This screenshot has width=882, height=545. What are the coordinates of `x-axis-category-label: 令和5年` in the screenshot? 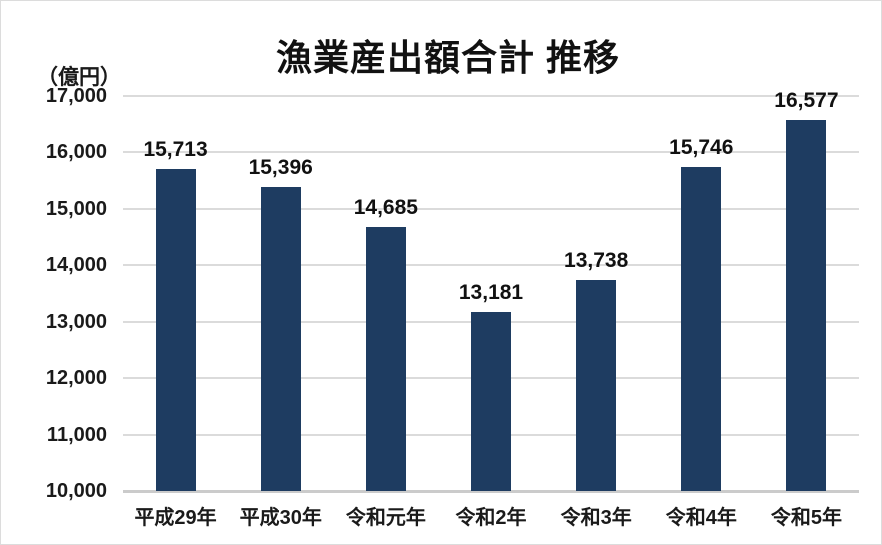 It's located at (806, 518).